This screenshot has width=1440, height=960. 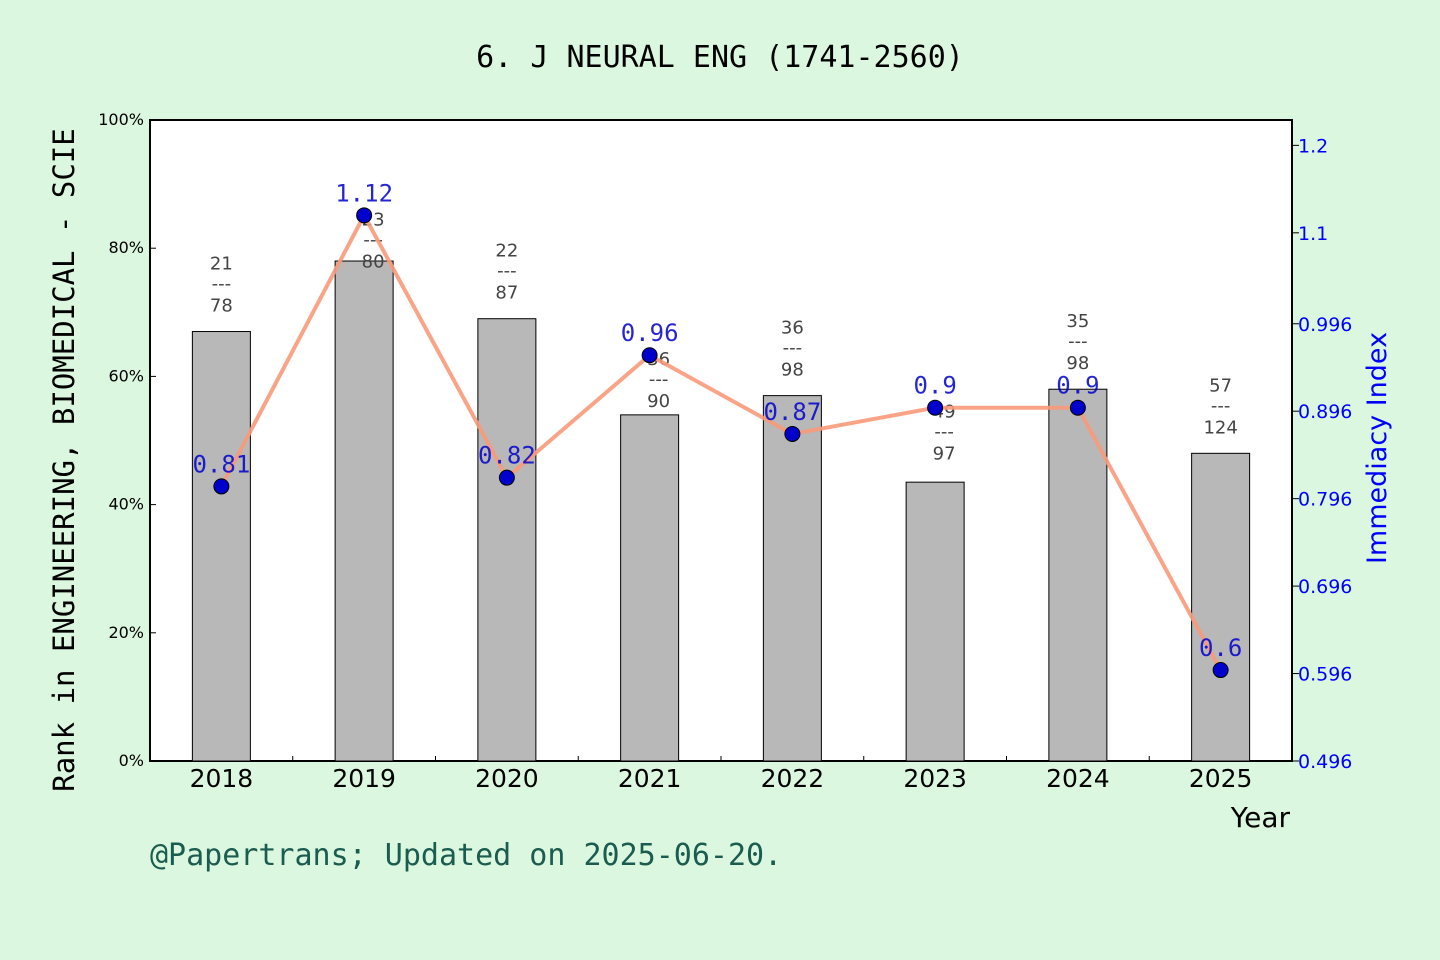 What do you see at coordinates (944, 454) in the screenshot?
I see `rank-total: 97` at bounding box center [944, 454].